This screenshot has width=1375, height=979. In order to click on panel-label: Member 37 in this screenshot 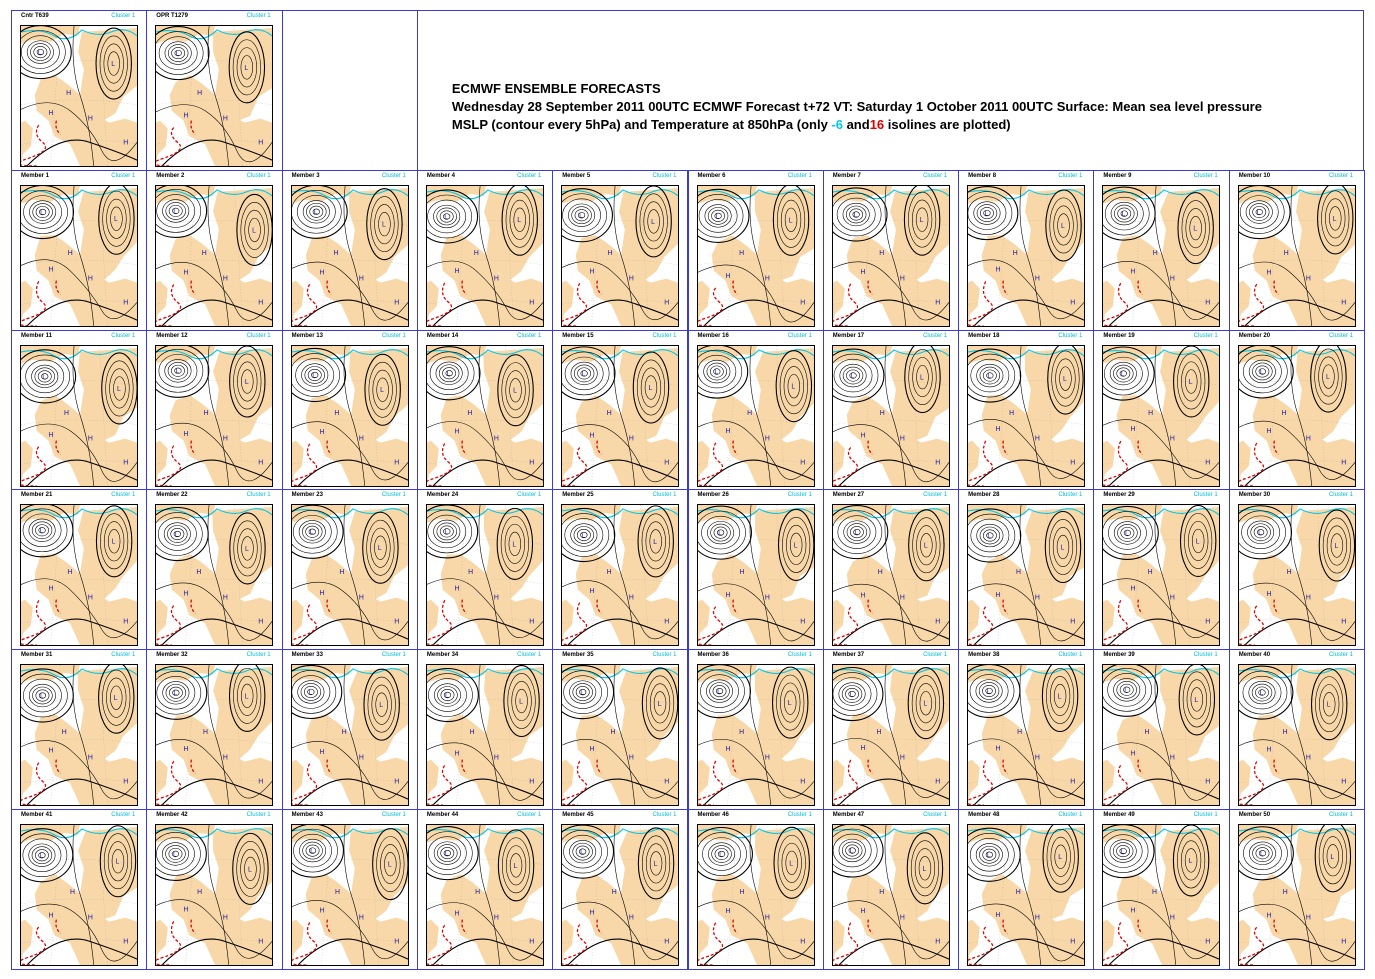, I will do `click(848, 655)`.